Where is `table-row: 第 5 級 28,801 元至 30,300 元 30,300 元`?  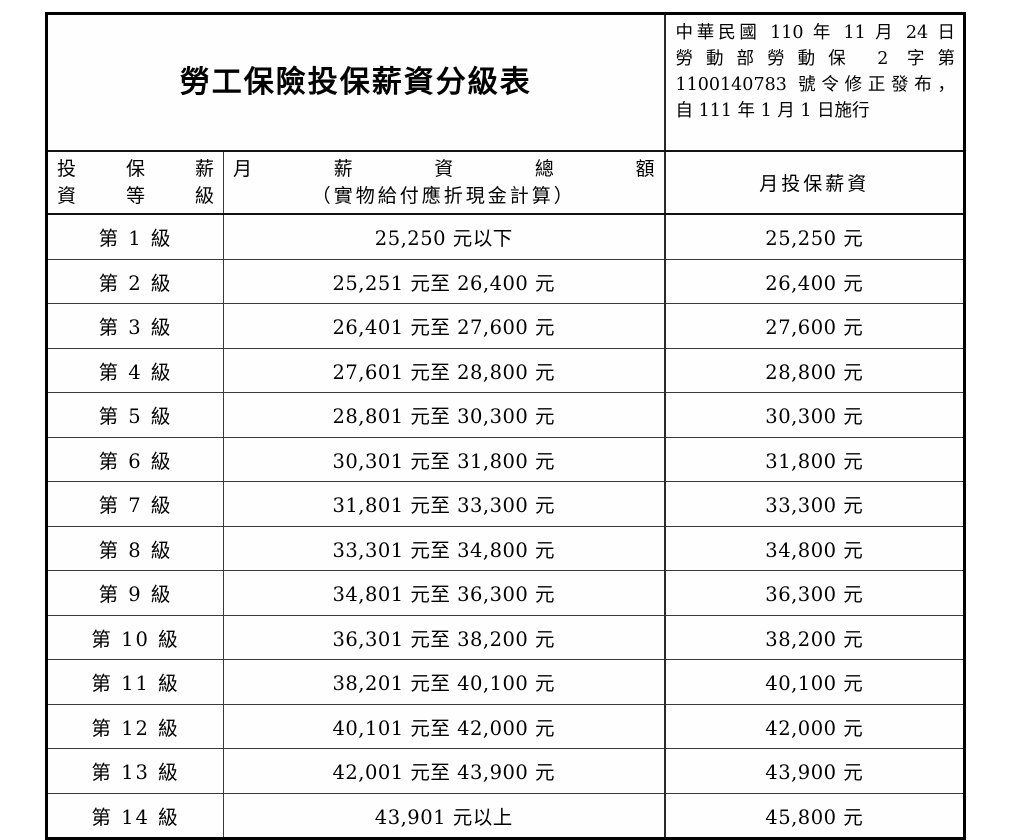
table-row: 第 5 級 28,801 元至 30,300 元 30,300 元 is located at coordinates (505, 415).